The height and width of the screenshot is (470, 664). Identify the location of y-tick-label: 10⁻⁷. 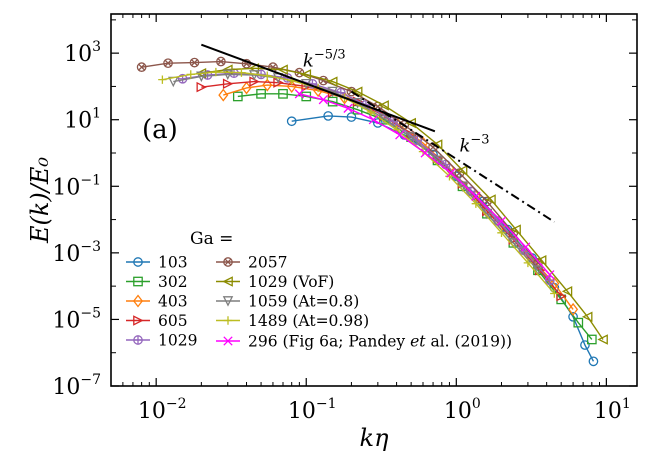
(76, 386).